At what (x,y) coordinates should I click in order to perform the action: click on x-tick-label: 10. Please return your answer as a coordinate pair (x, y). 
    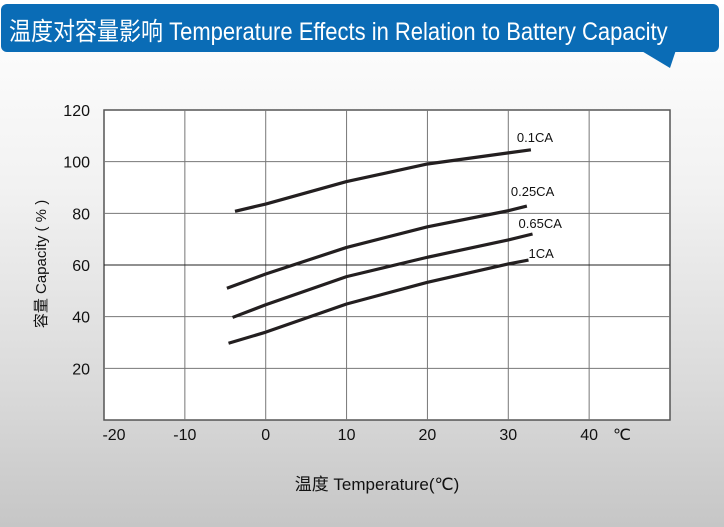
    Looking at the image, I should click on (347, 435).